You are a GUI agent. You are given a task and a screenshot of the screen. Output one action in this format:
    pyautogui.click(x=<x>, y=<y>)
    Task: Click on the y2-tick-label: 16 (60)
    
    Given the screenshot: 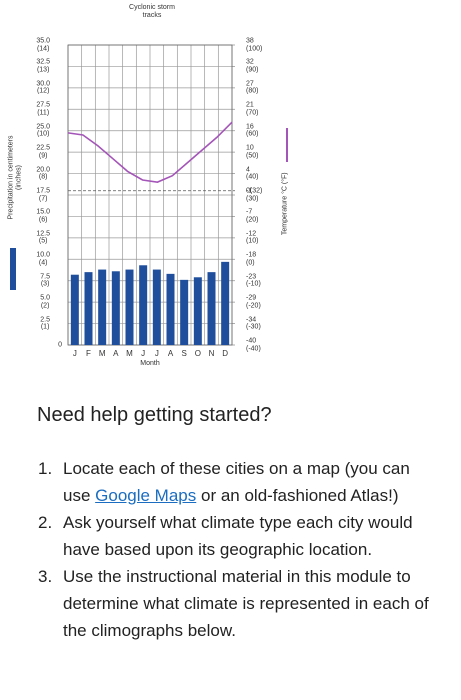 What is the action you would take?
    pyautogui.click(x=252, y=130)
    